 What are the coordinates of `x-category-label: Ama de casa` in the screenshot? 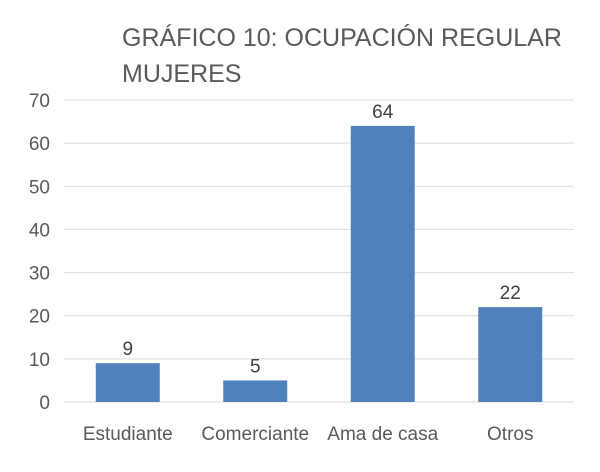 It's located at (382, 434).